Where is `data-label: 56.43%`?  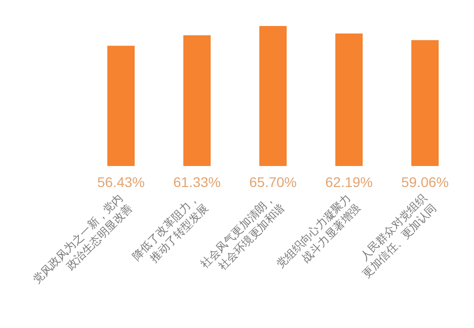
data-label: 56.43% is located at coordinates (121, 182).